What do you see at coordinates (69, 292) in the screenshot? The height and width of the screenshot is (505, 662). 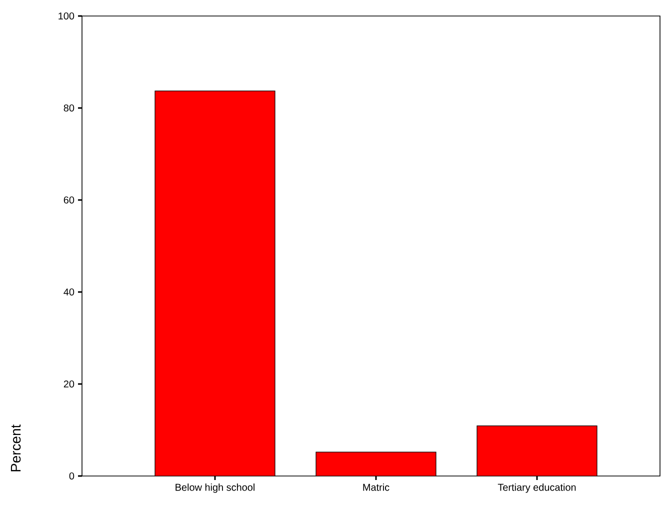 I see `y-tick-label: 40` at bounding box center [69, 292].